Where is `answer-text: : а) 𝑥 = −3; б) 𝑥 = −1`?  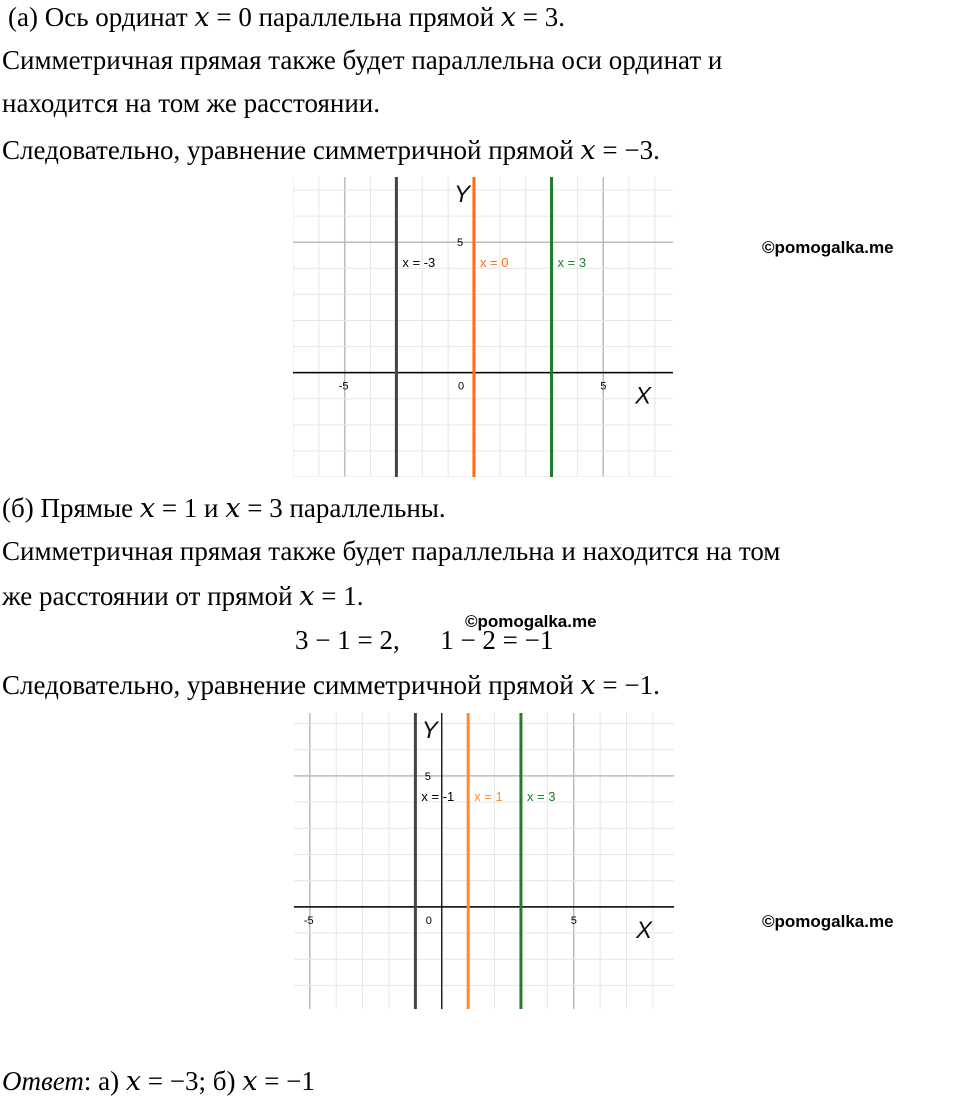 answer-text: : а) 𝑥 = −3; б) 𝑥 = −1 is located at coordinates (199, 1081).